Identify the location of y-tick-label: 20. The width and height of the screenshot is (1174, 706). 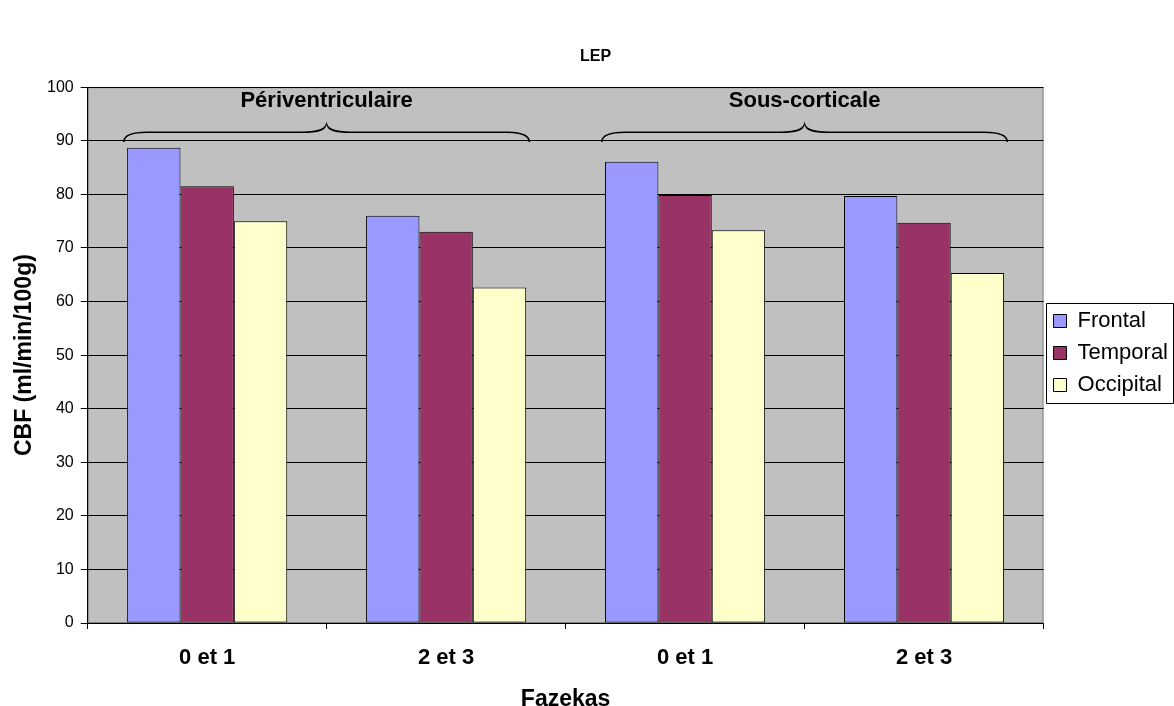
(64, 515).